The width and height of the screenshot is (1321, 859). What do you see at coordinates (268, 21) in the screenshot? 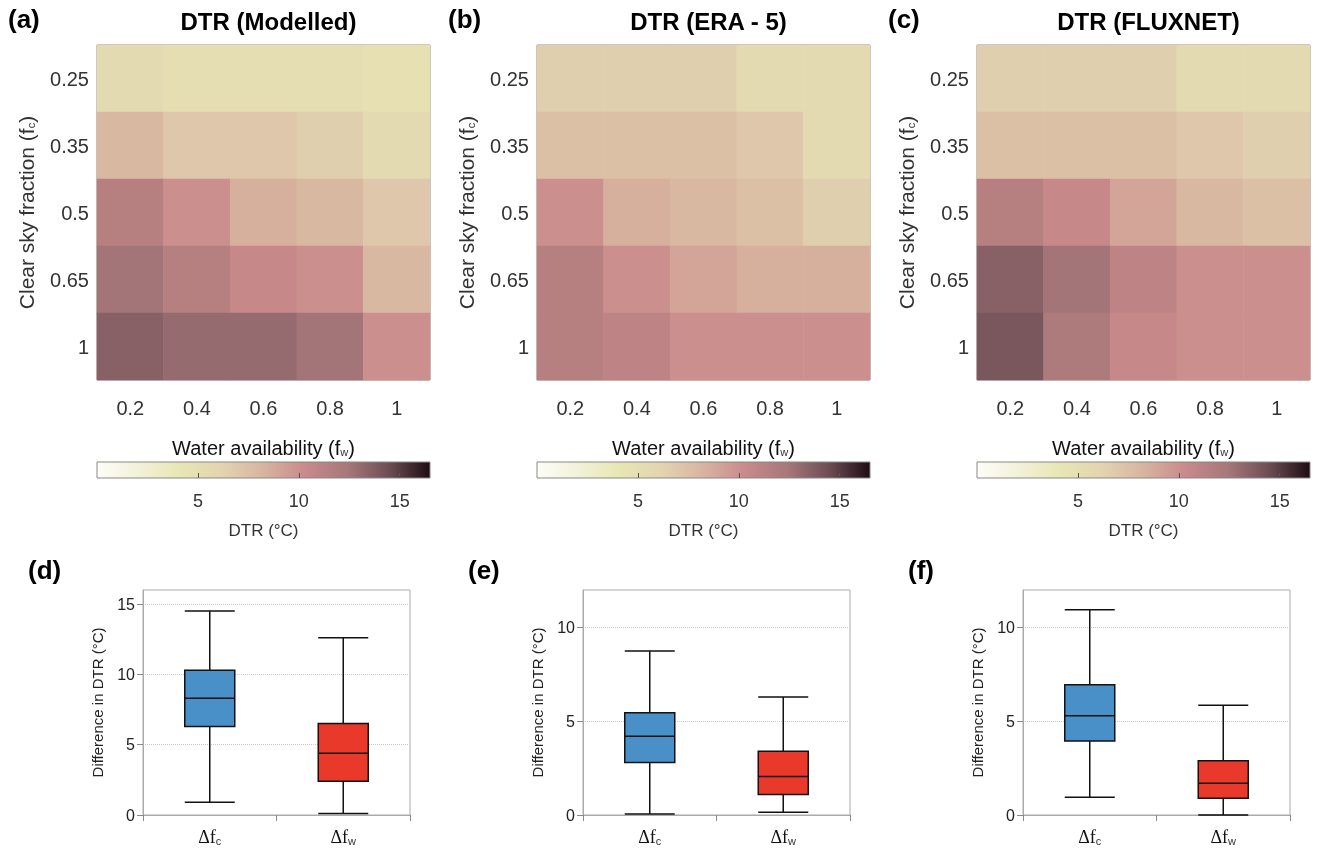
I see `chart-title: DTR (Modelled)` at bounding box center [268, 21].